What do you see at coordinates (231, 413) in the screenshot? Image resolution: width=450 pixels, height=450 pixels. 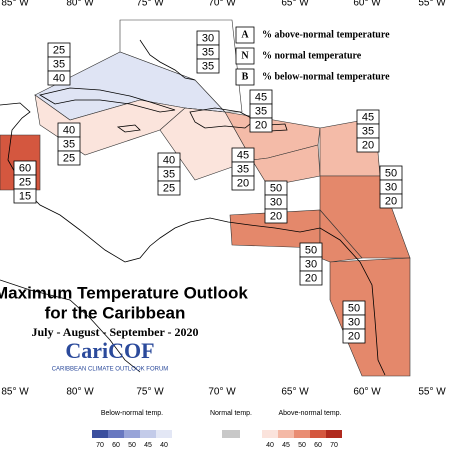 I see `colorbar-label: Normal temp.` at bounding box center [231, 413].